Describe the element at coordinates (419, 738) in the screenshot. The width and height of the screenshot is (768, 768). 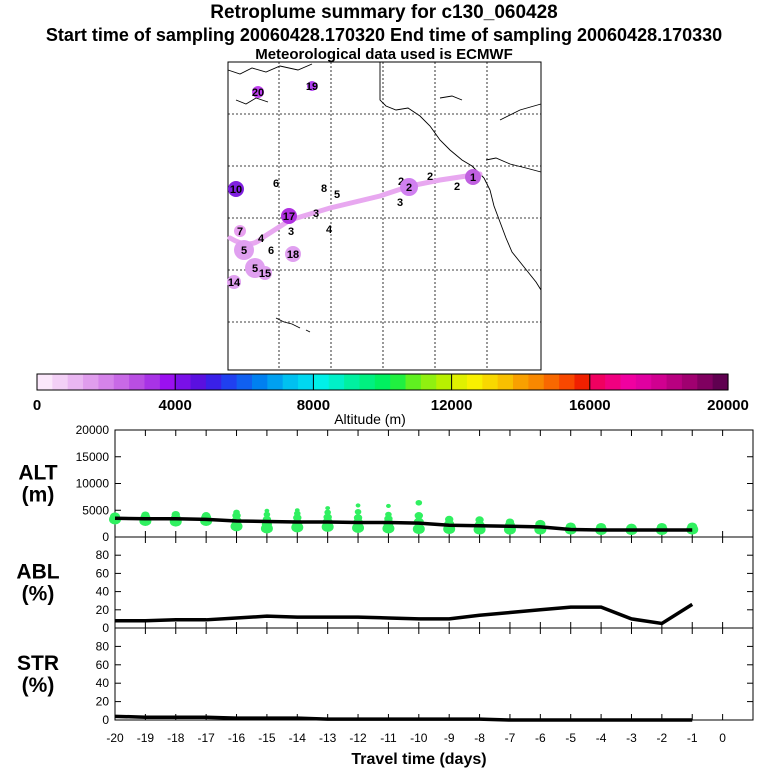
I see `x-tick-label: -10` at that location.